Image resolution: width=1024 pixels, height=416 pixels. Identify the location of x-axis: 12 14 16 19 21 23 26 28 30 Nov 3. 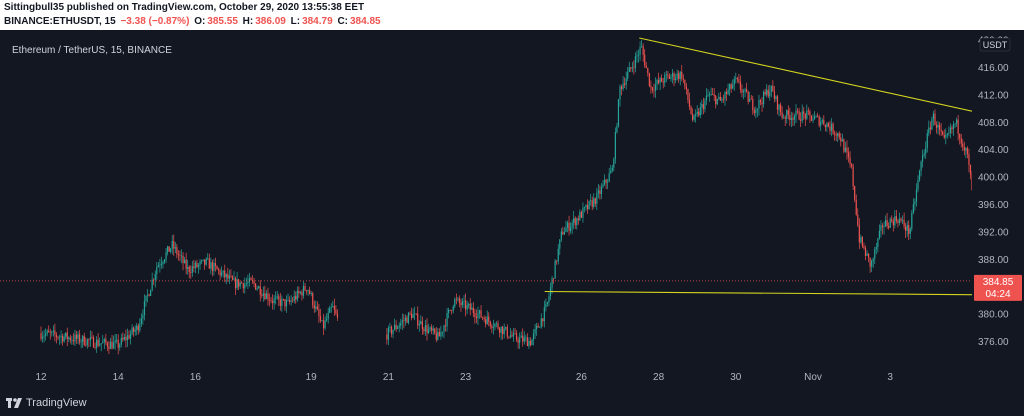
(464, 377).